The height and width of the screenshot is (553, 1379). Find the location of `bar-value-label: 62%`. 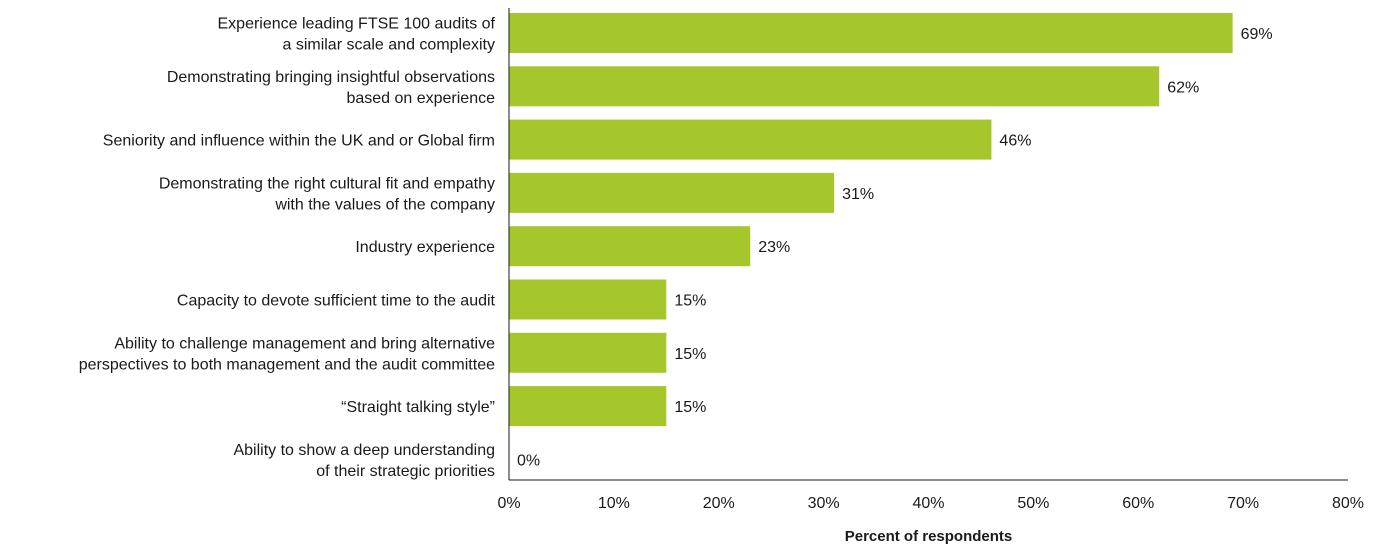

bar-value-label: 62% is located at coordinates (1183, 87).